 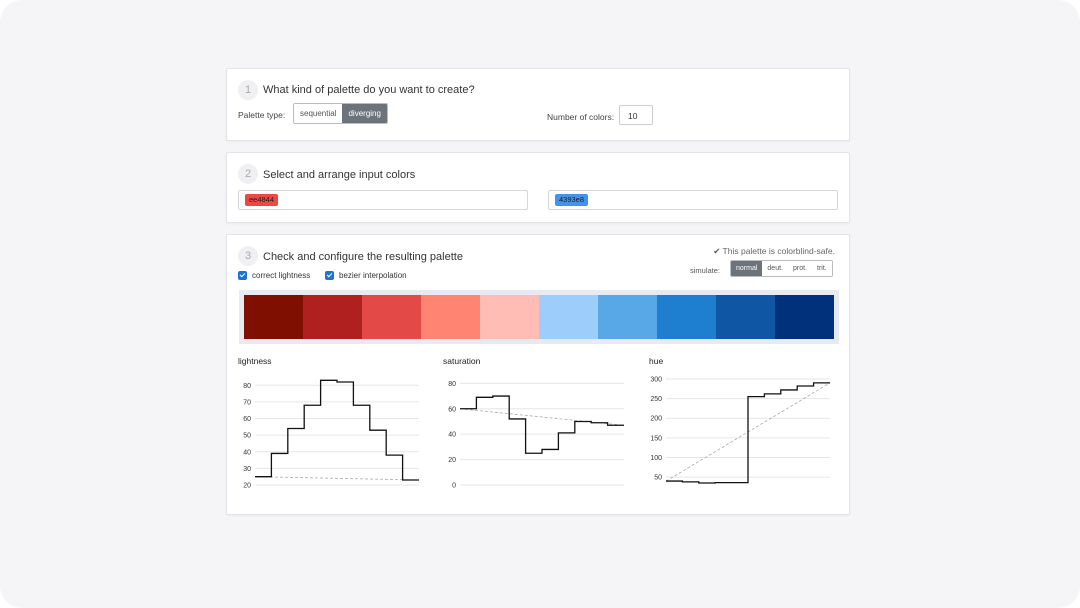 I want to click on simulate-option-normal: normal, so click(x=747, y=268).